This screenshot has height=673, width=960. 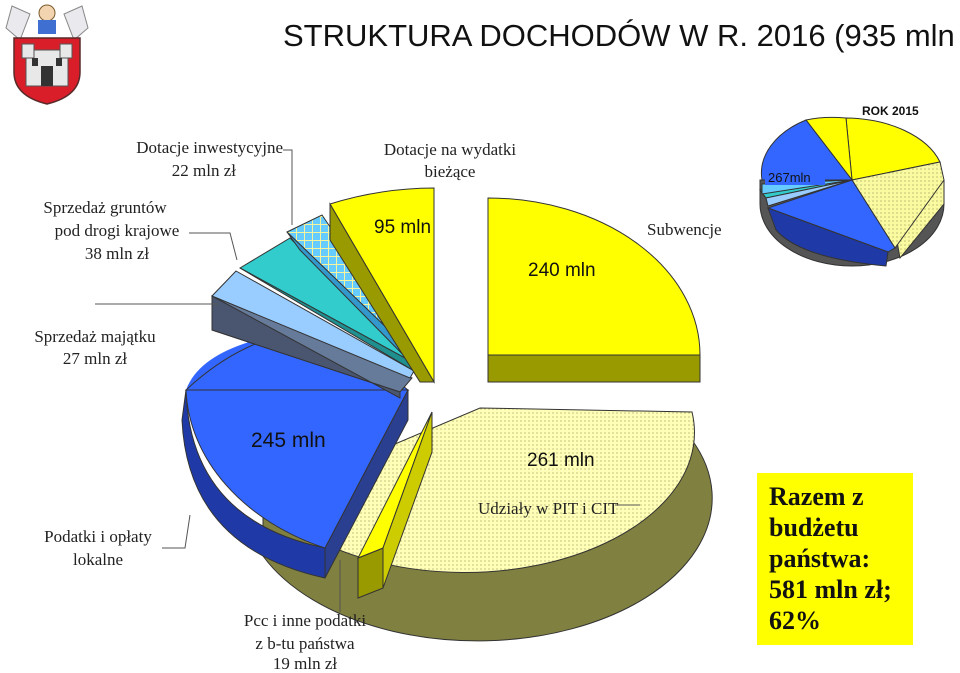 What do you see at coordinates (105, 207) in the screenshot?
I see `label-sprzedaz-gruntow-line1: Sprzedaż gruntów` at bounding box center [105, 207].